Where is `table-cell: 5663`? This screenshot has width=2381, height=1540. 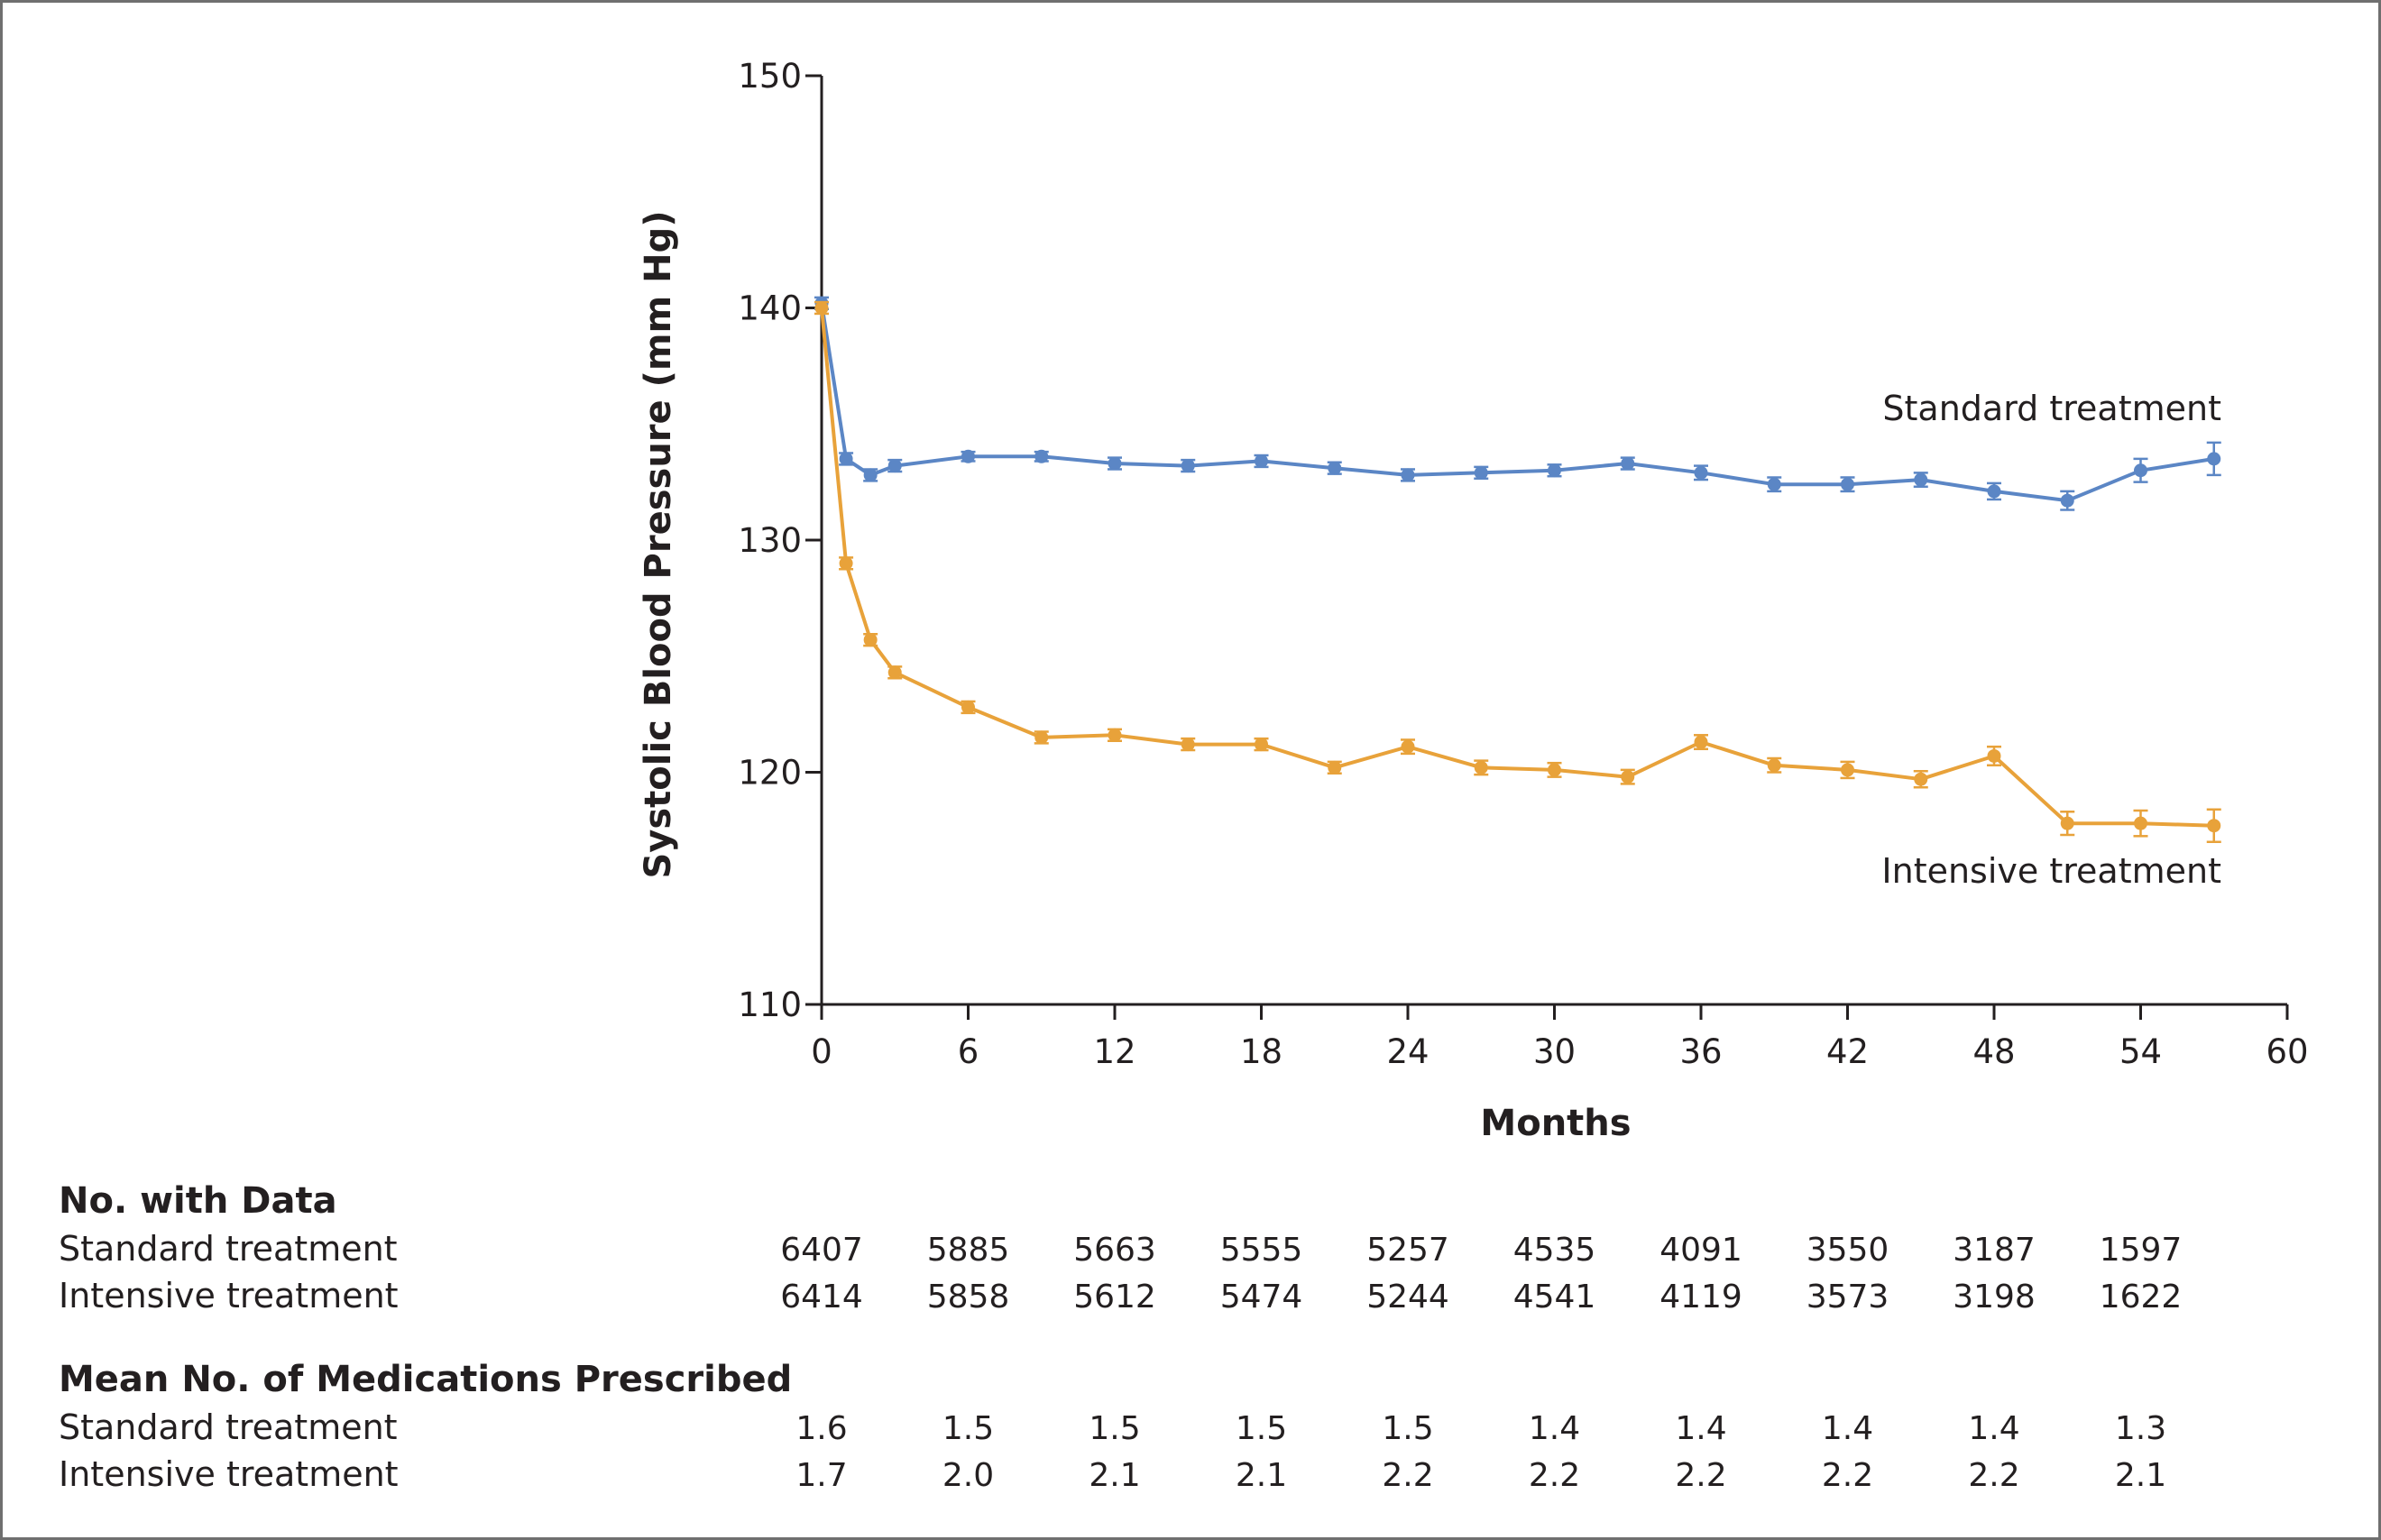 table-cell: 5663 is located at coordinates (1114, 1250).